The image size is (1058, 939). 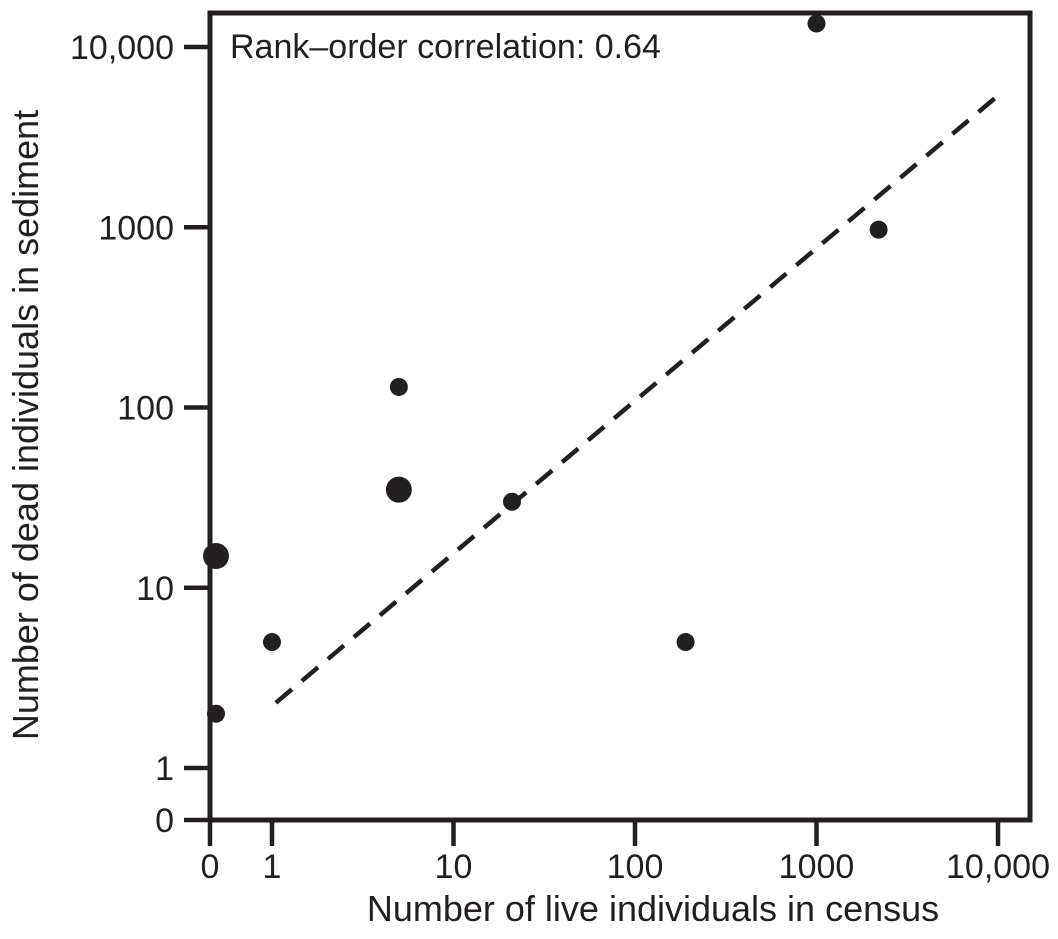 What do you see at coordinates (140, 434) in the screenshot?
I see `y-axis-ticks: 0 1 10 100 1000 10,000` at bounding box center [140, 434].